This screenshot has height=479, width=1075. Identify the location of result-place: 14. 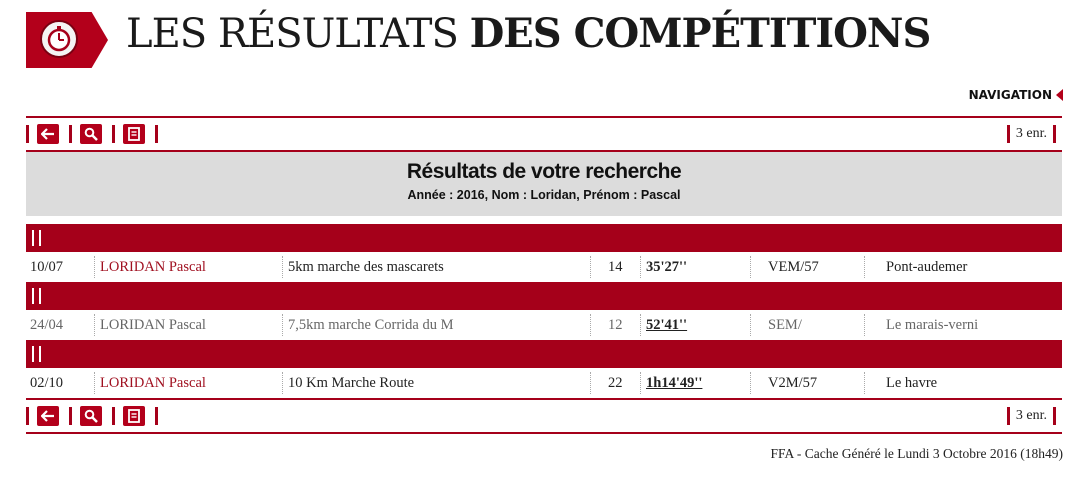
(615, 267).